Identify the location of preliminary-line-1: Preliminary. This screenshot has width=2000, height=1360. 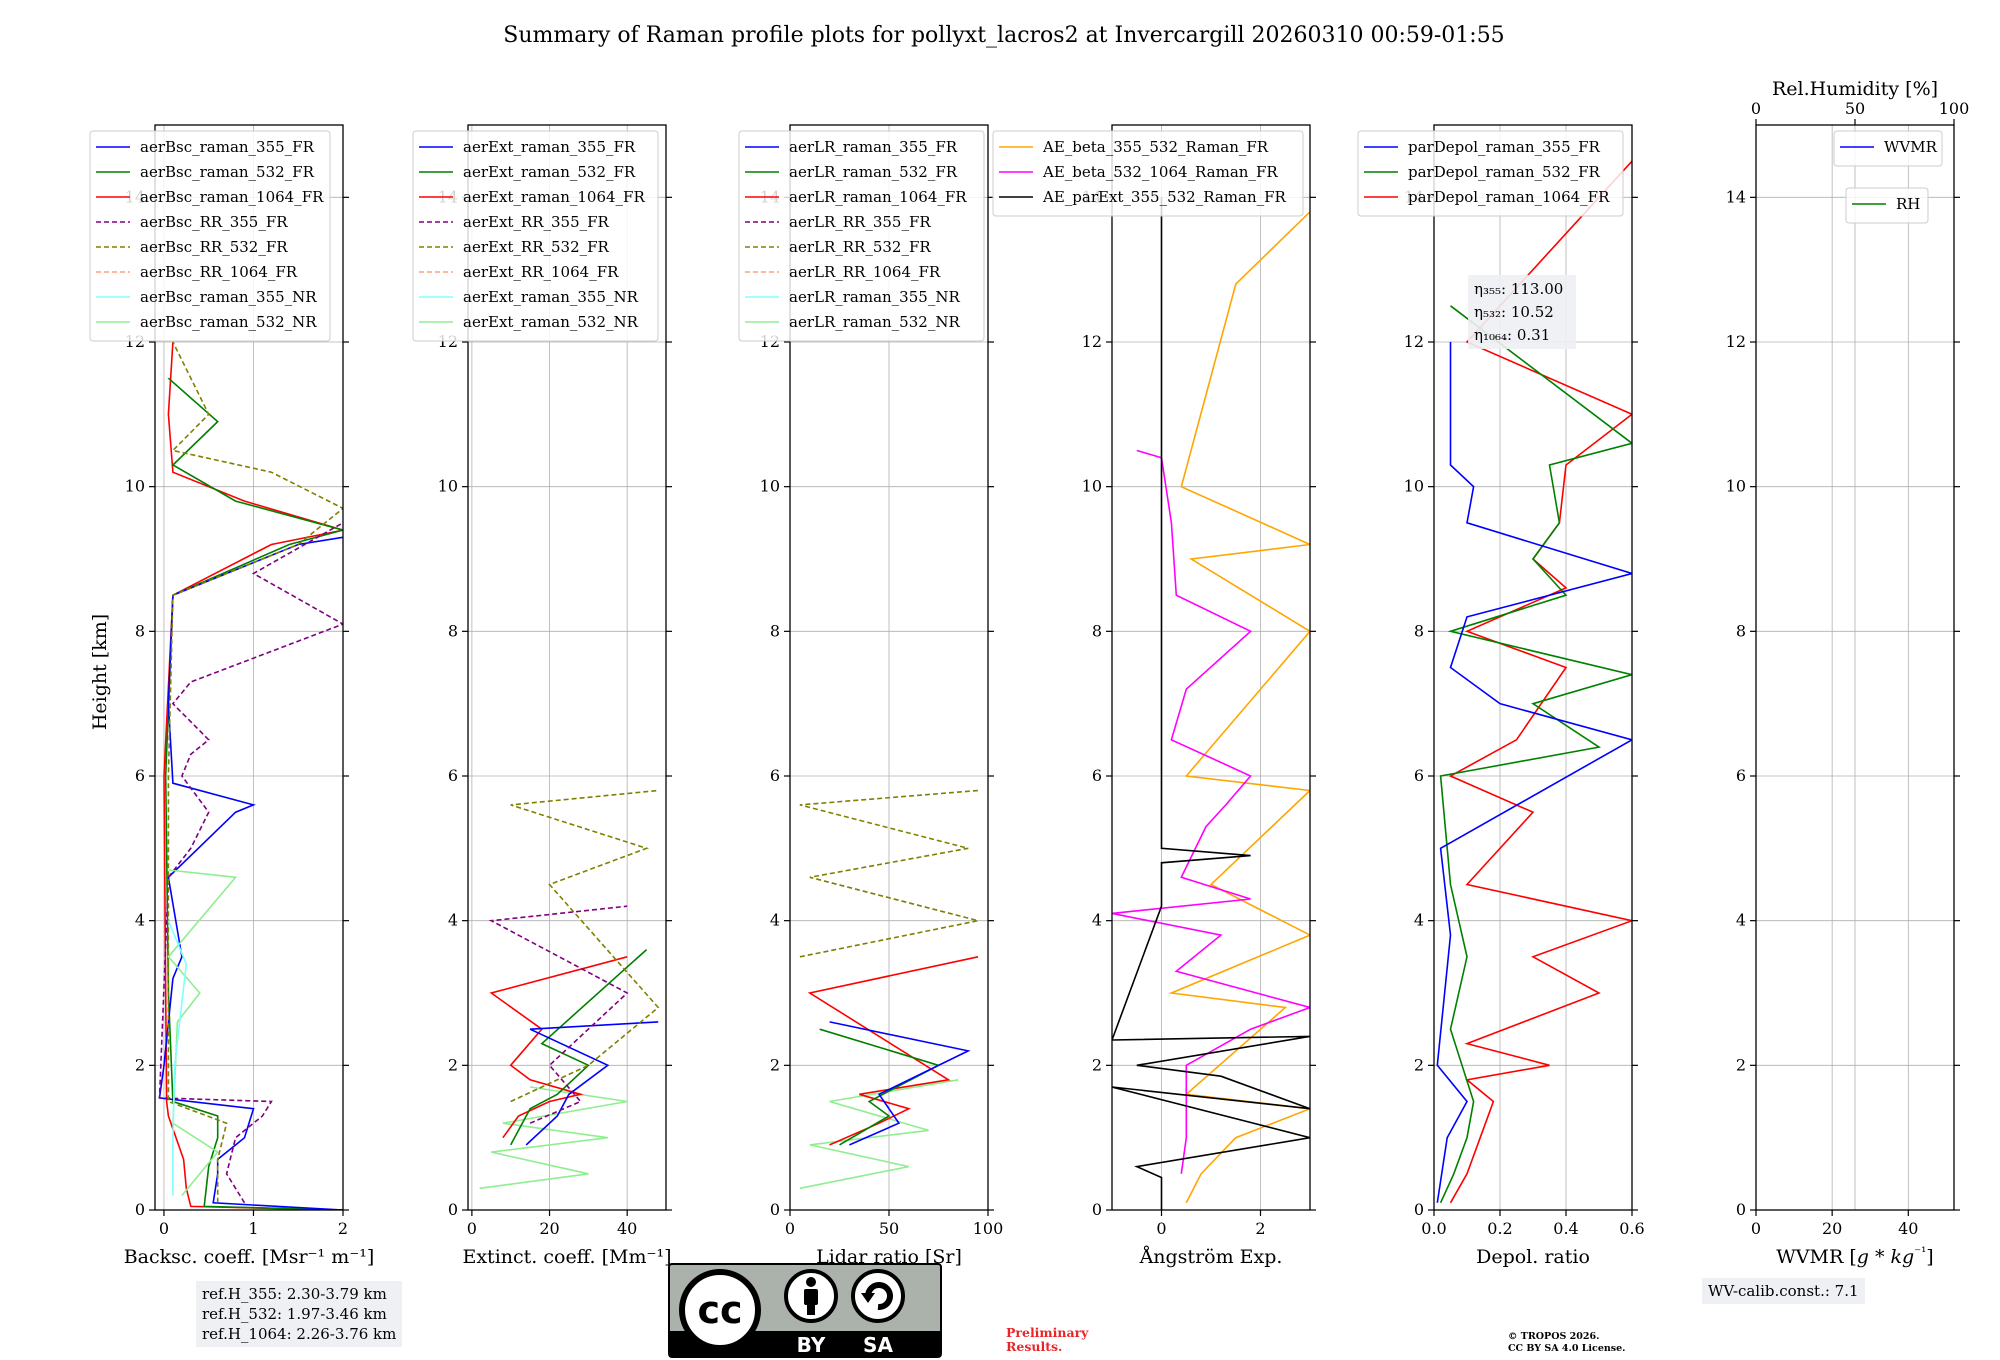
(1047, 1332).